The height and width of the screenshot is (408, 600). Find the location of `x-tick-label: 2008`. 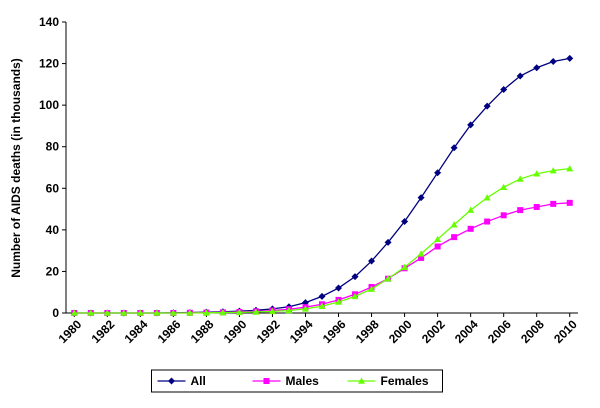

x-tick-label: 2008 is located at coordinates (532, 331).